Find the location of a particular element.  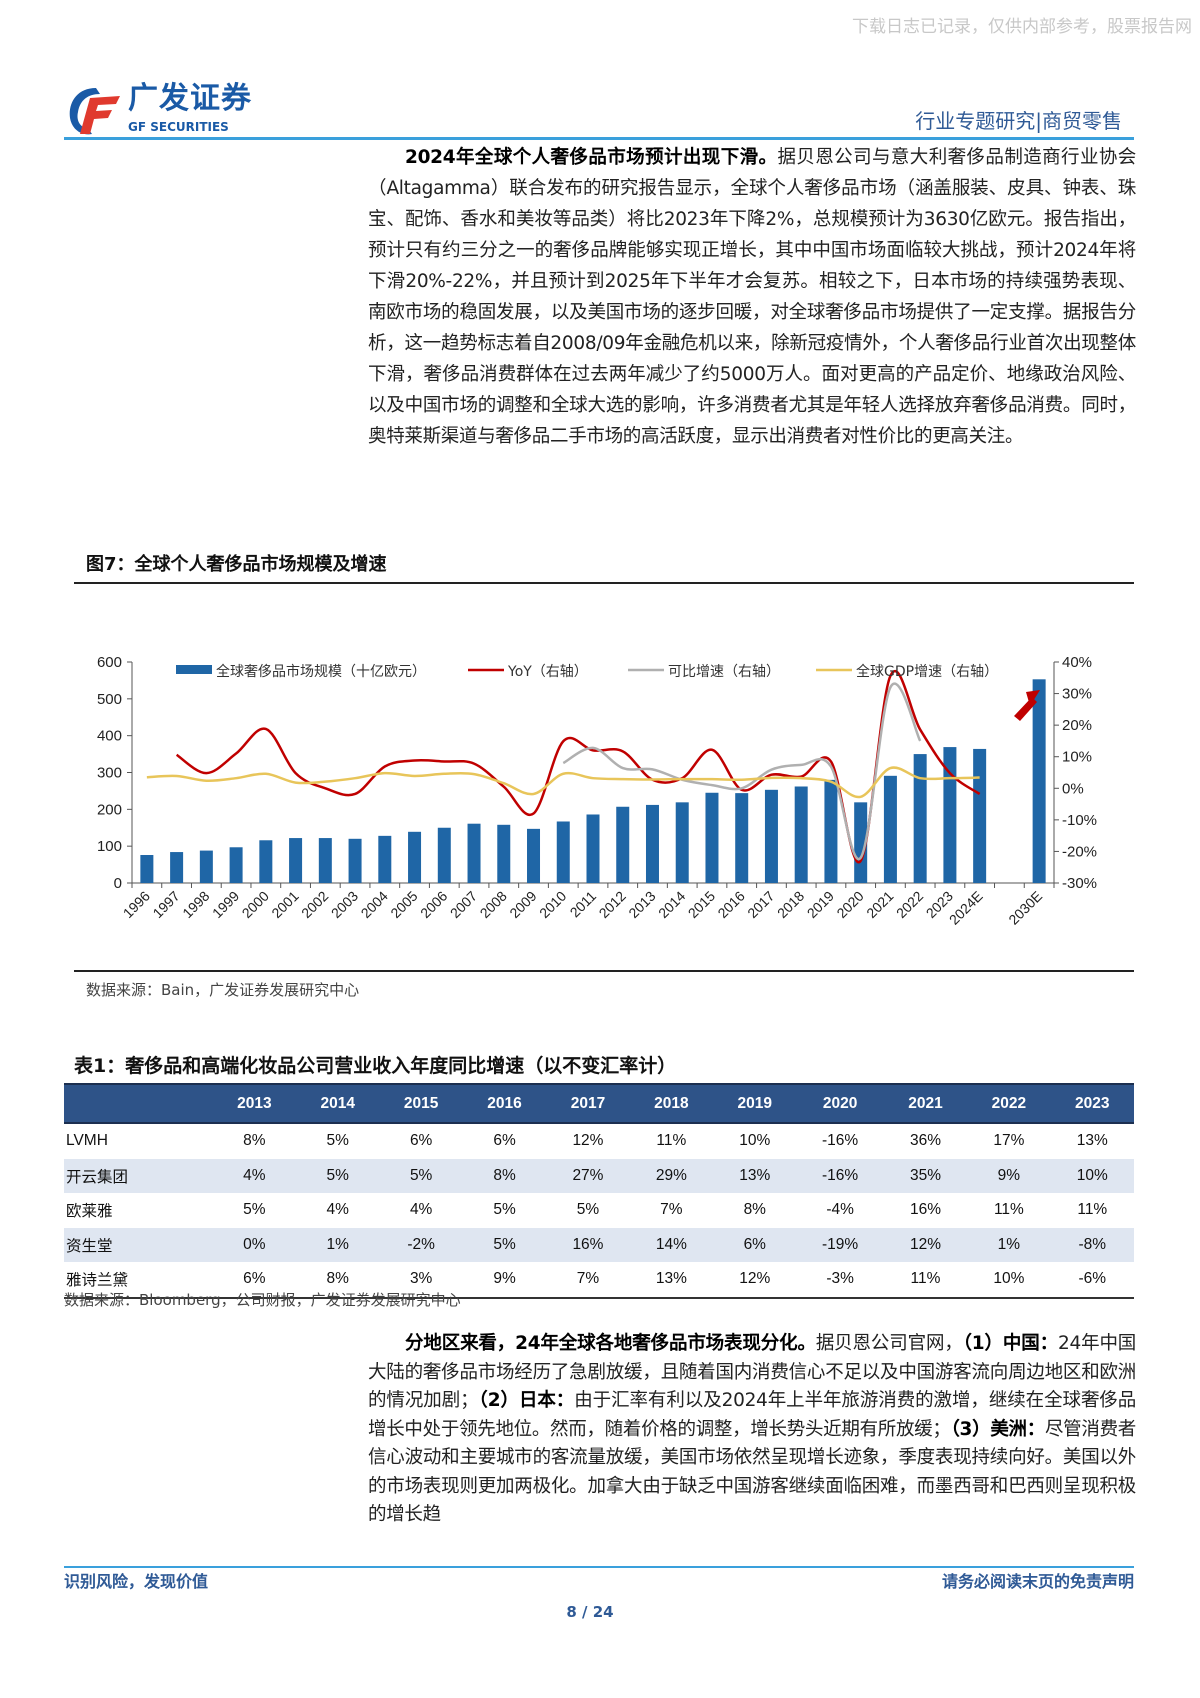

left-tick-label: 600 is located at coordinates (109, 662).